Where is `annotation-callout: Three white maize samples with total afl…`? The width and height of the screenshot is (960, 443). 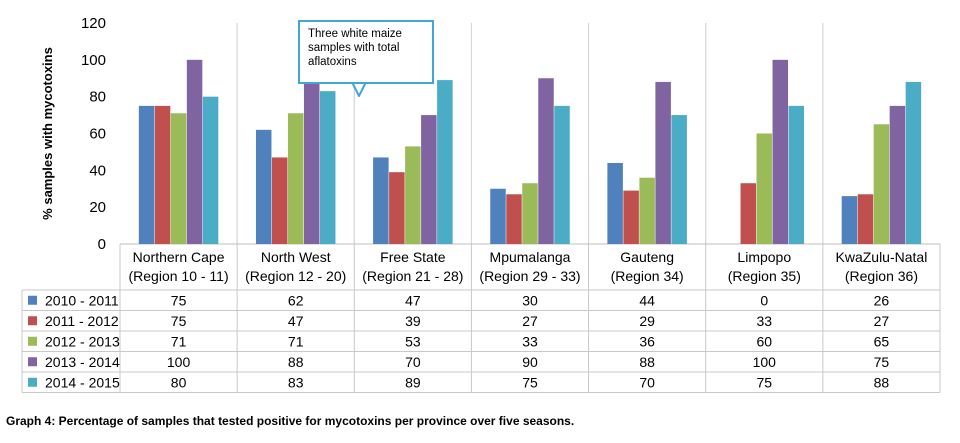
annotation-callout: Three white maize samples with total afl… is located at coordinates (366, 52).